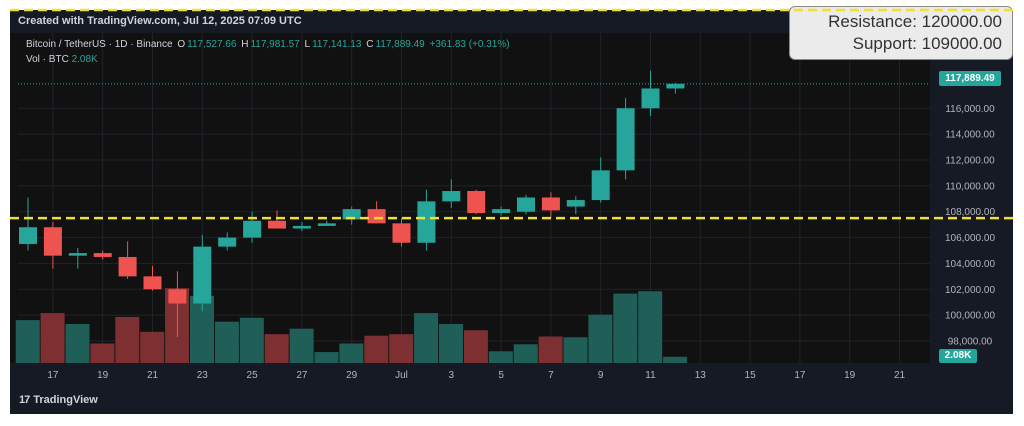 Image resolution: width=1024 pixels, height=426 pixels. Describe the element at coordinates (501, 375) in the screenshot. I see `date-tick-label: 5` at that location.